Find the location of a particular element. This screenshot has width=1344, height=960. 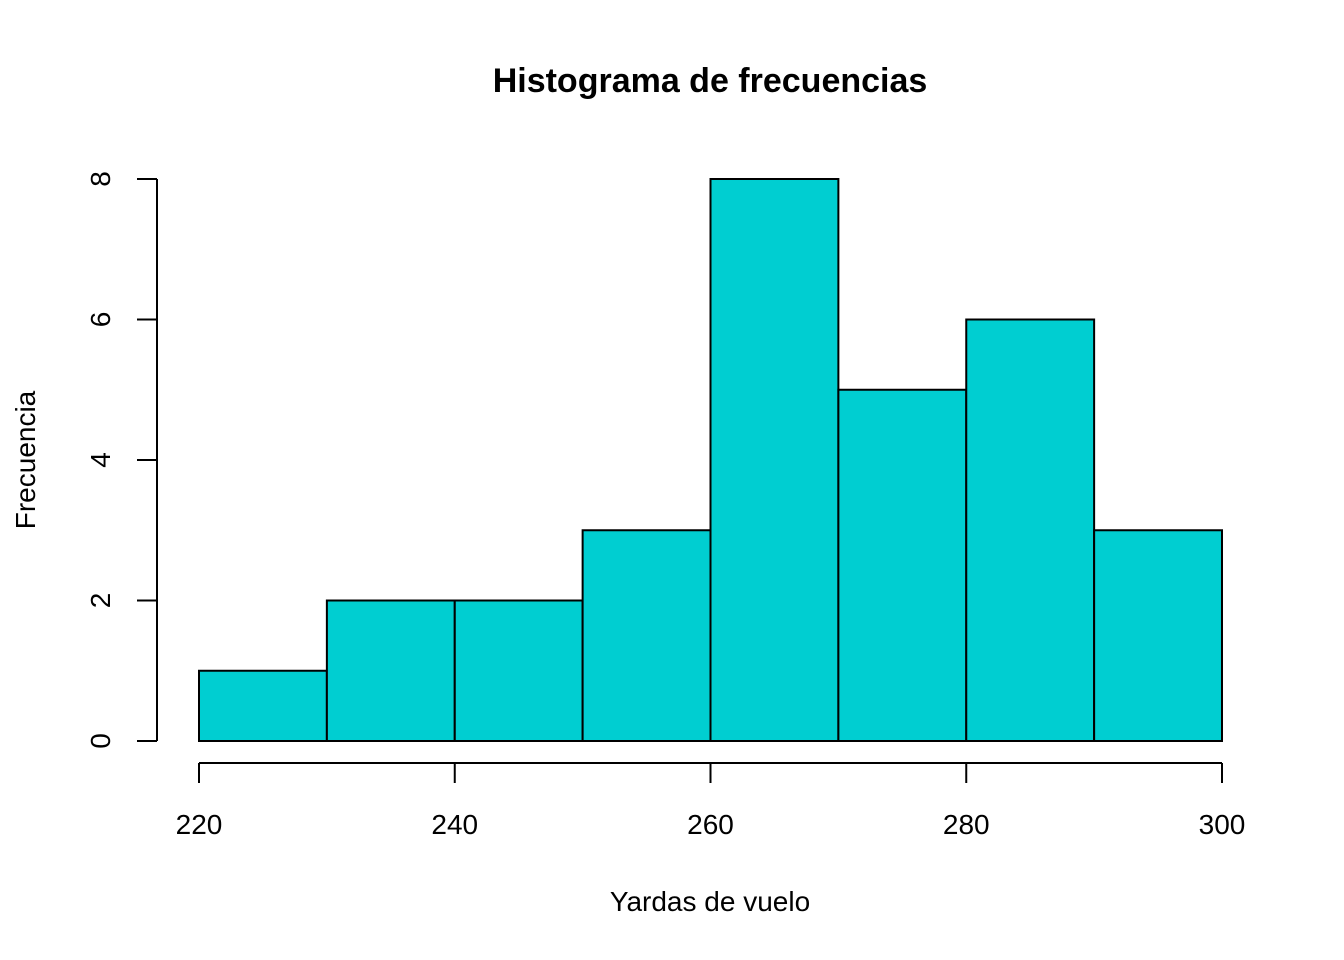

x-tick-label: 260 is located at coordinates (710, 824).